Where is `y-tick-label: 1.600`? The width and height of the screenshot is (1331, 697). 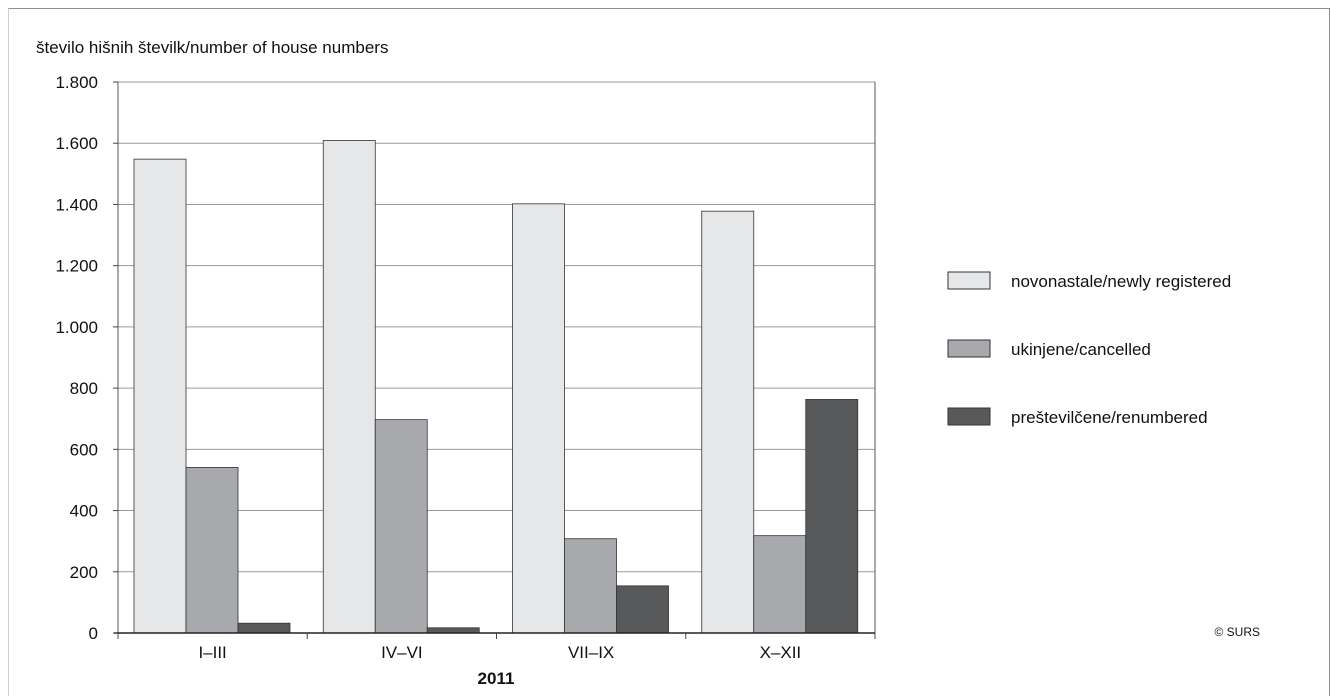 y-tick-label: 1.600 is located at coordinates (76, 143).